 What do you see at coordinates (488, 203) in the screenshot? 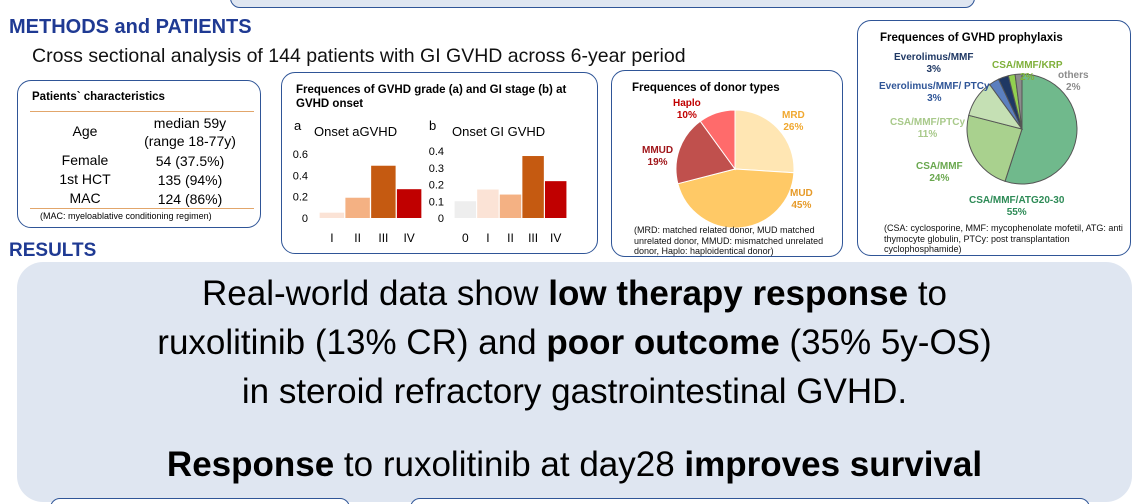
I see `bar-b-I` at bounding box center [488, 203].